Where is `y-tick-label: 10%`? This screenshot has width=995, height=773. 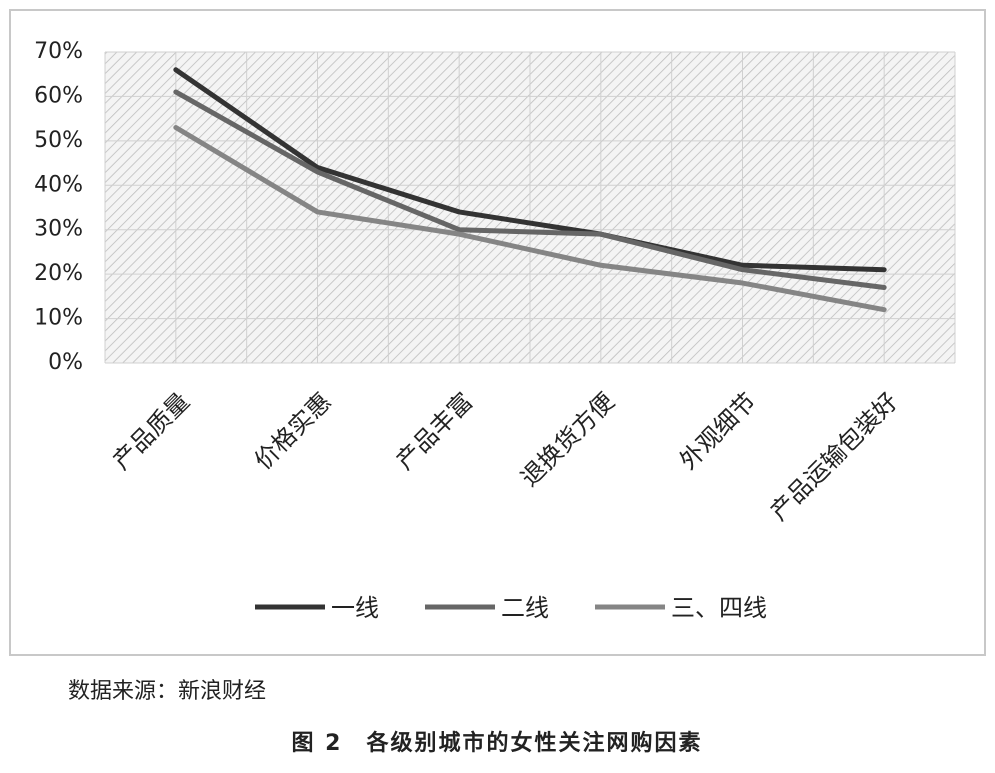
y-tick-label: 10% is located at coordinates (58, 318).